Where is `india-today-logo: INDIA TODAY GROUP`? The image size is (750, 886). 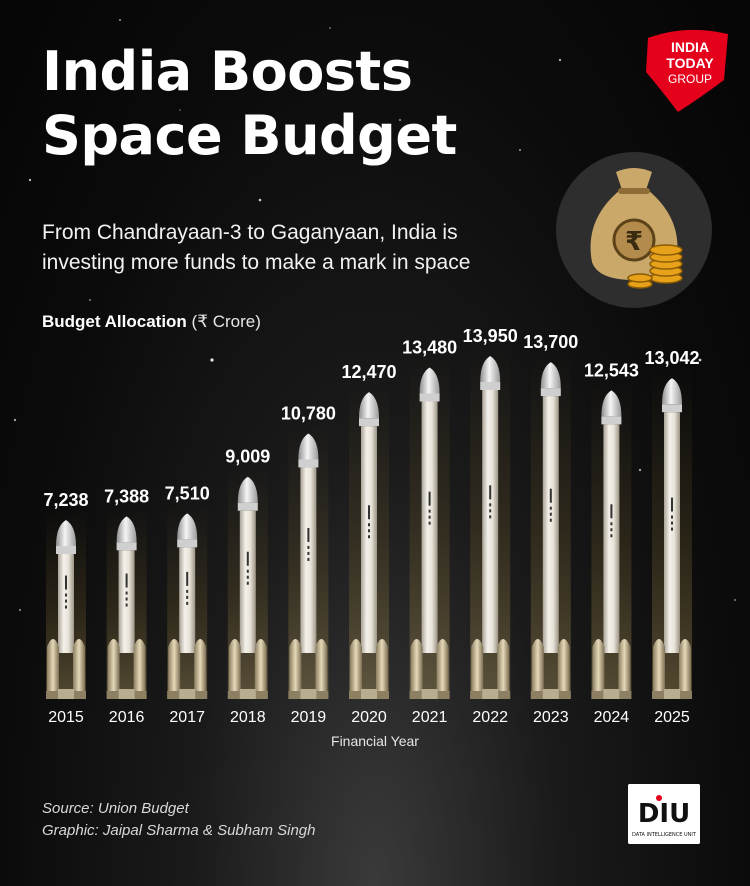
india-today-logo: INDIA TODAY GROUP is located at coordinates (687, 70).